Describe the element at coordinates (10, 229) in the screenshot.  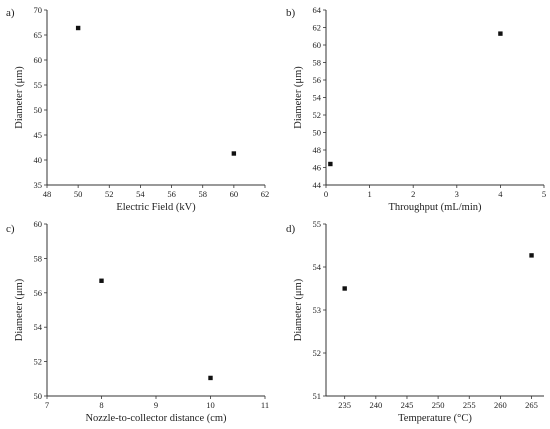
I see `panel-label: c)` at that location.